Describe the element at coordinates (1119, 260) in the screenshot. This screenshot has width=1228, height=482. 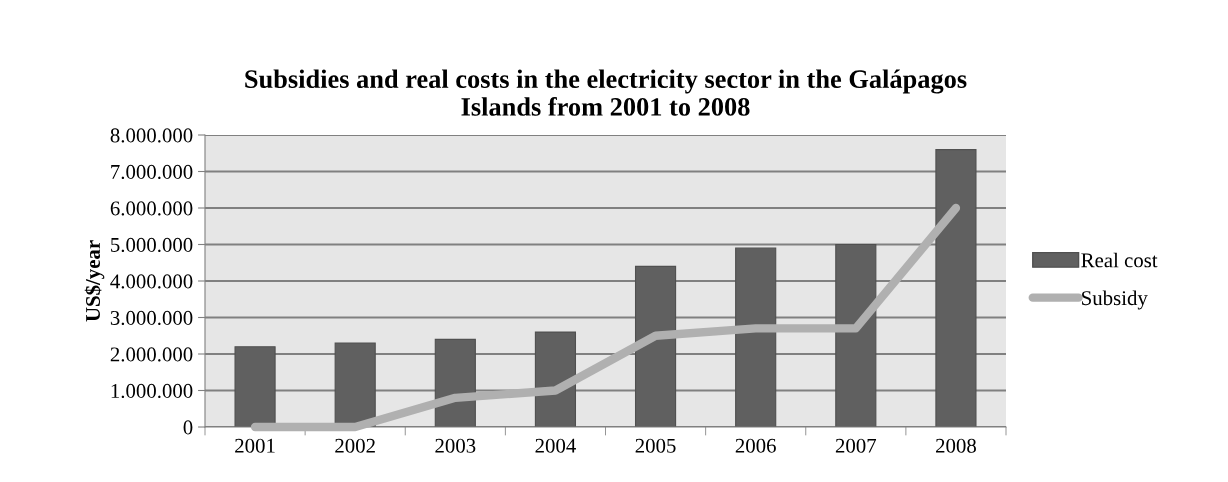
I see `legend-label: Real cost` at that location.